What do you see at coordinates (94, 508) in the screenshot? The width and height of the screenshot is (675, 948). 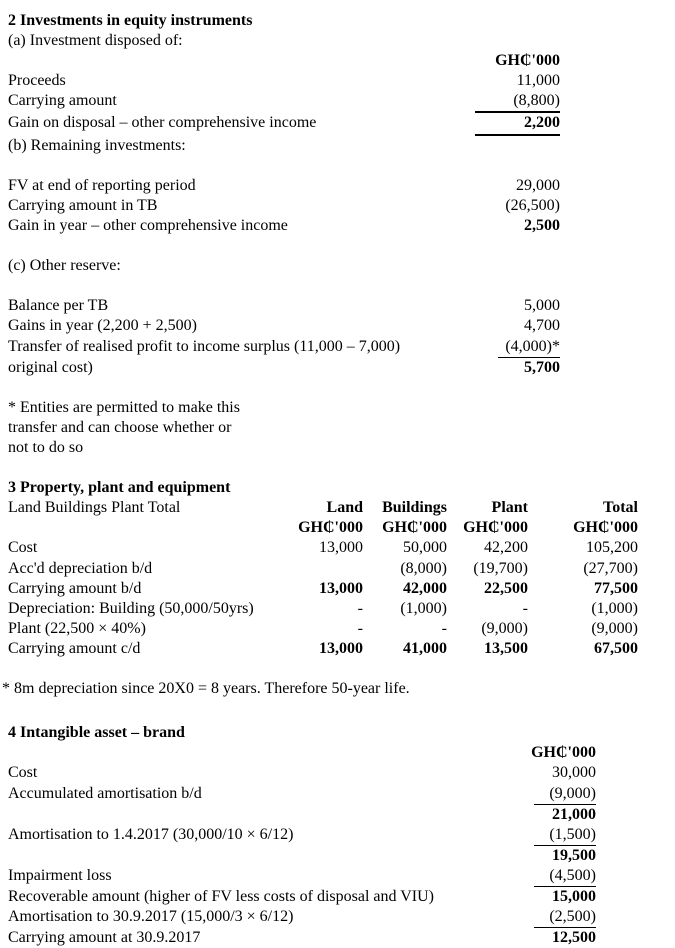 I see `ppe-row-caption: Land Buildings Plant Total` at bounding box center [94, 508].